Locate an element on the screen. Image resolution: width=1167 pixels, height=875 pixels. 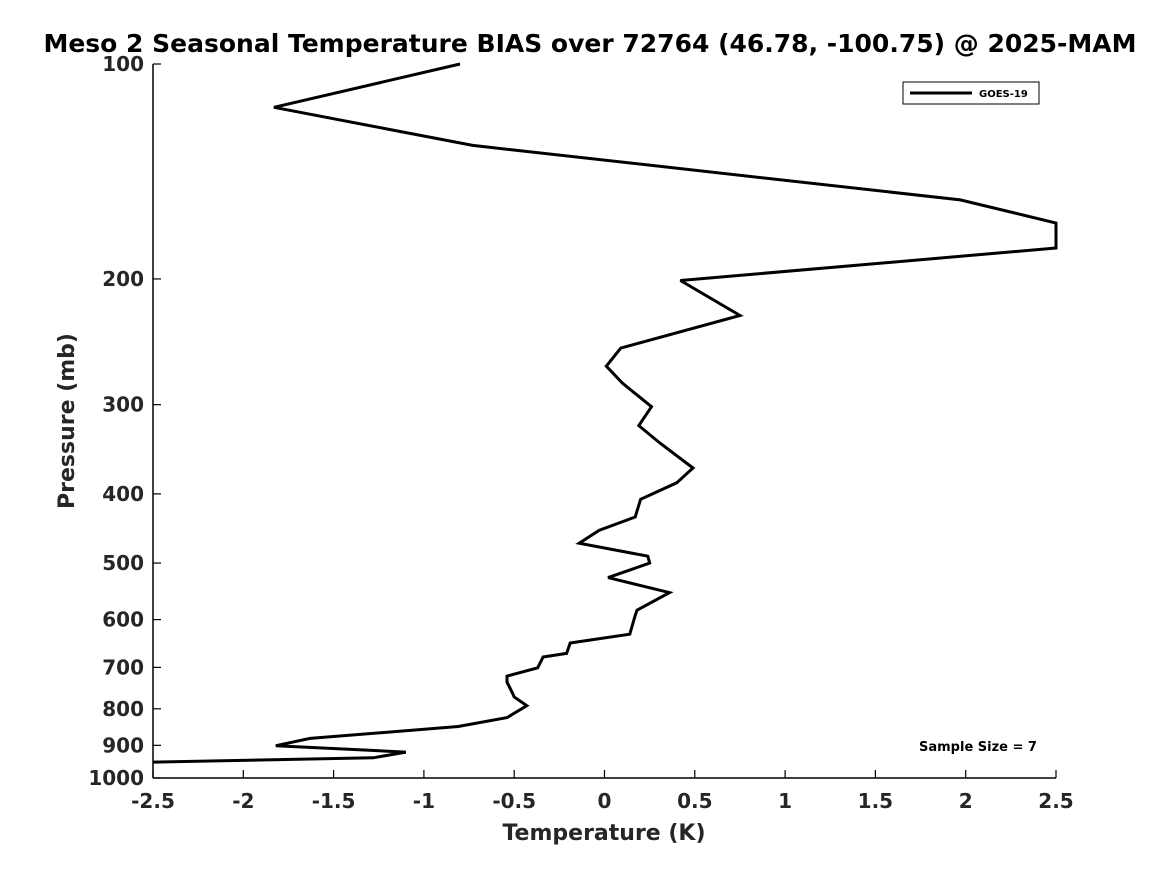
x-tick-label: -1 is located at coordinates (424, 801).